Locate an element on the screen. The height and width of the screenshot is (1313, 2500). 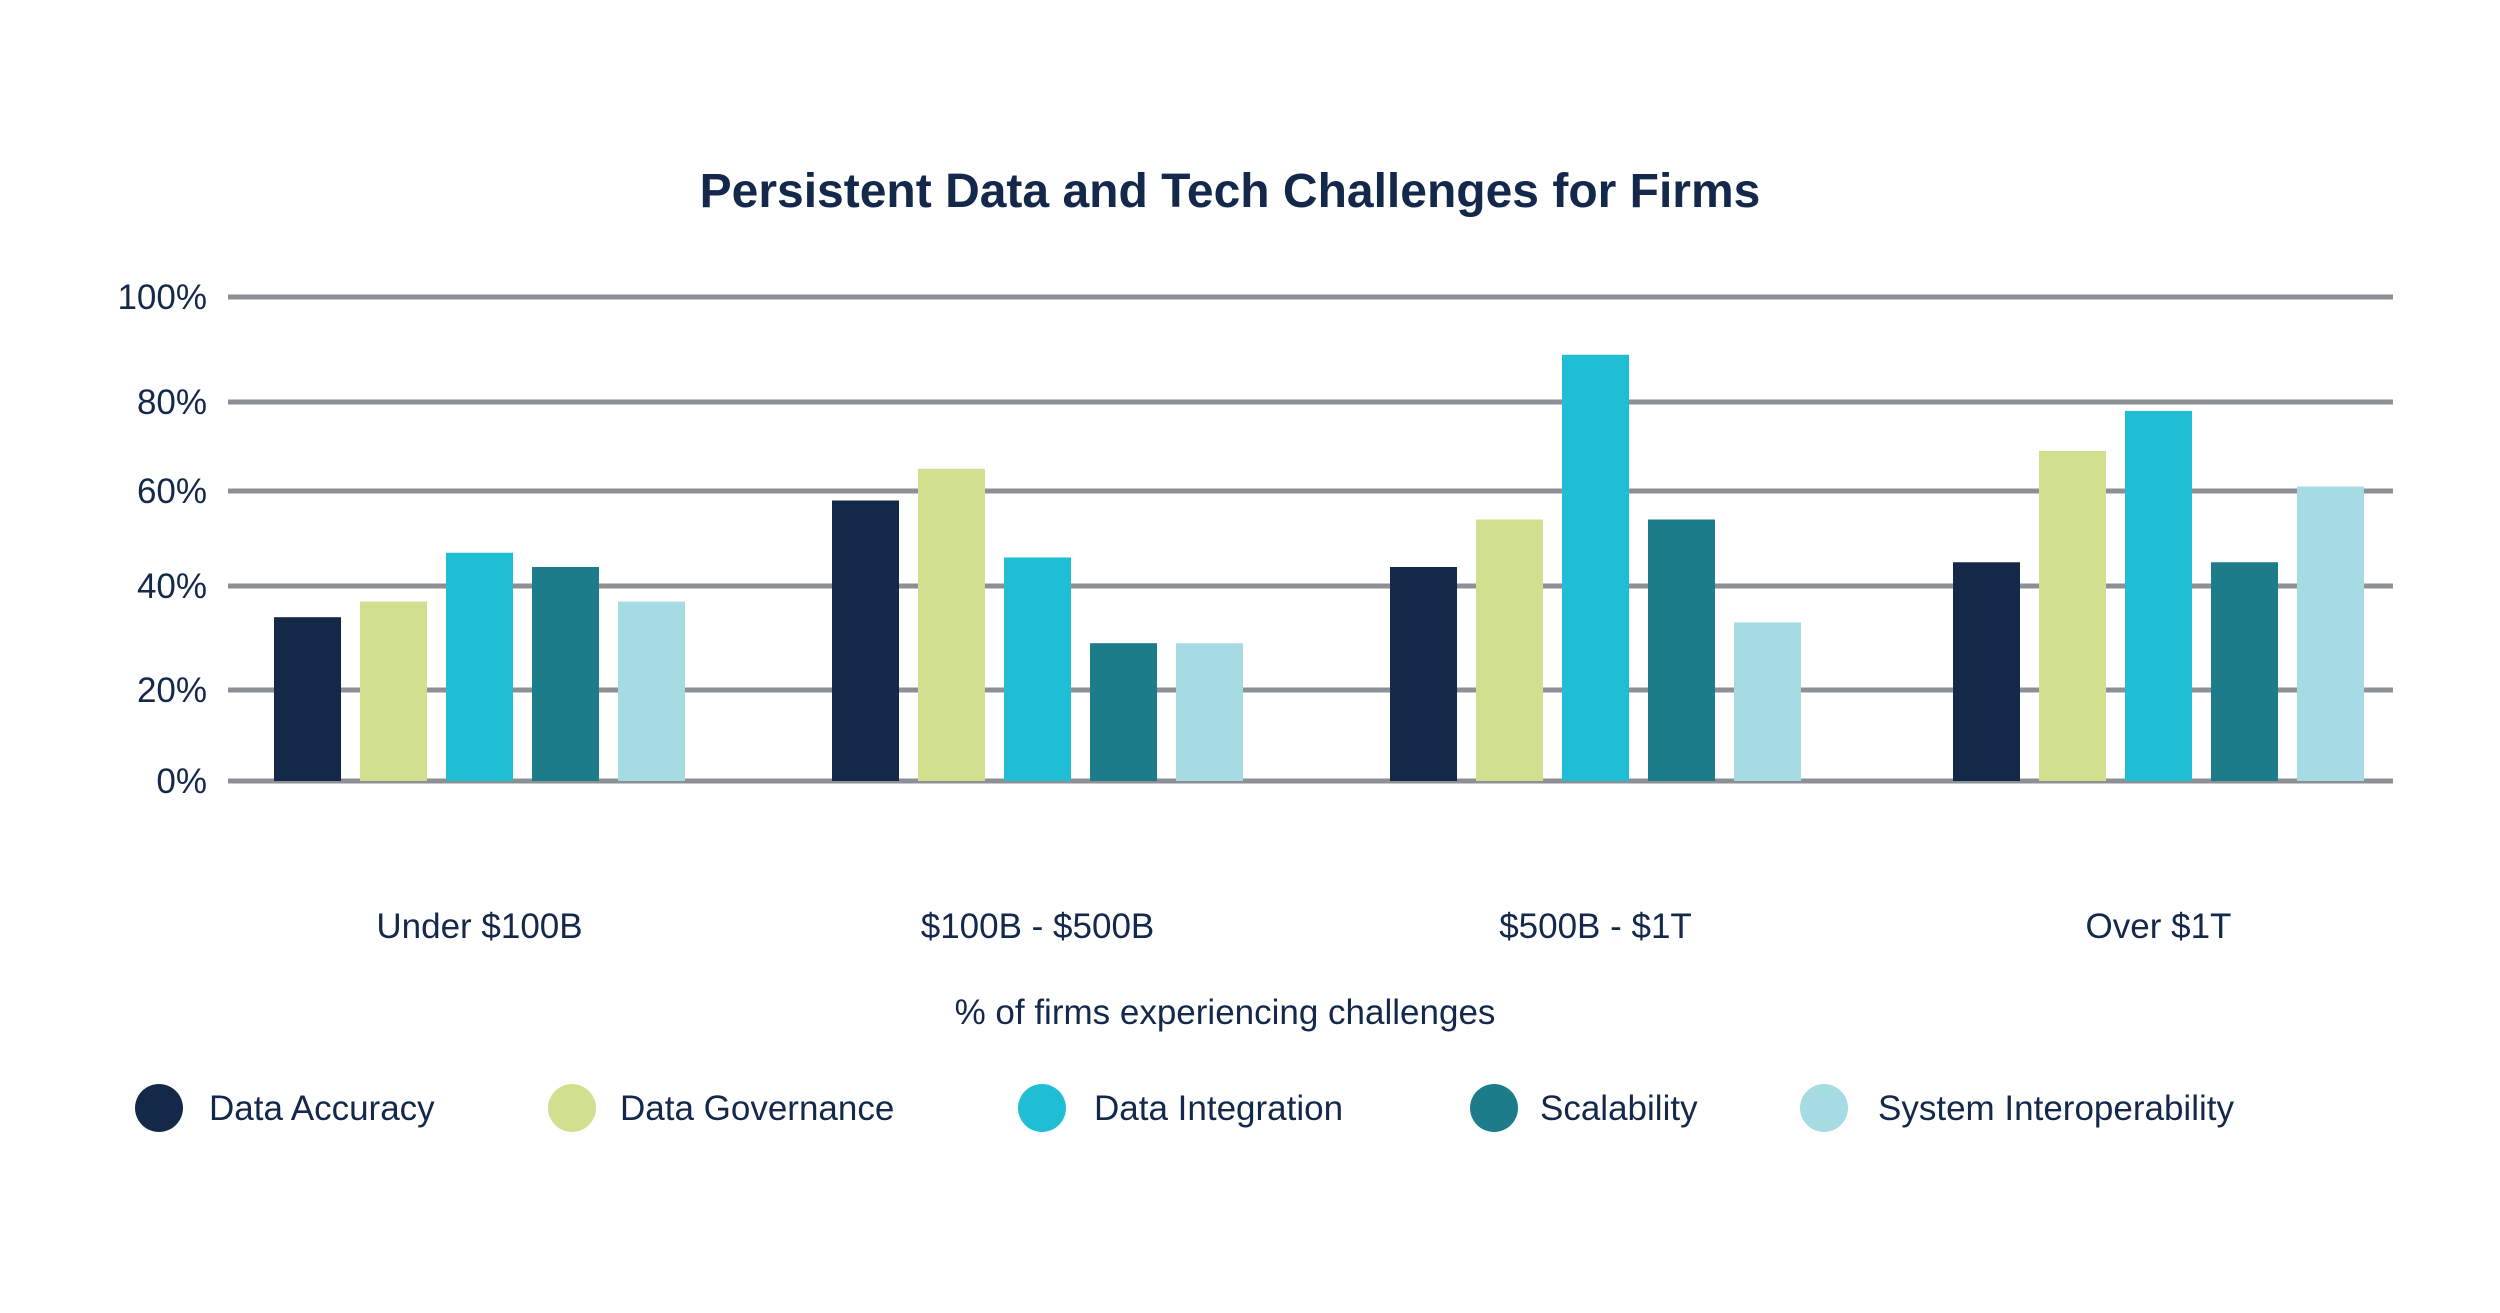
x-axis-label: % of firms experiencing challenges is located at coordinates (1225, 1012).